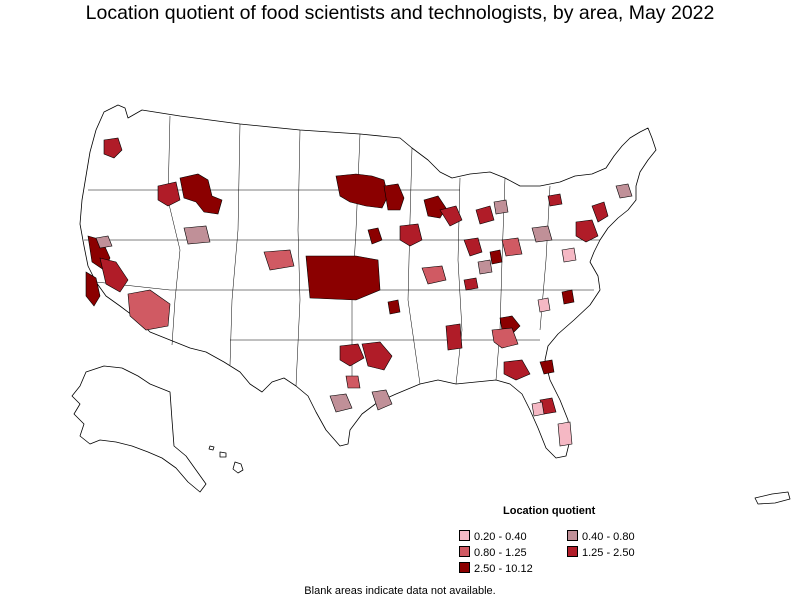 This screenshot has width=800, height=600. Describe the element at coordinates (394, 197) in the screenshot. I see `area-minnesota-west` at that location.